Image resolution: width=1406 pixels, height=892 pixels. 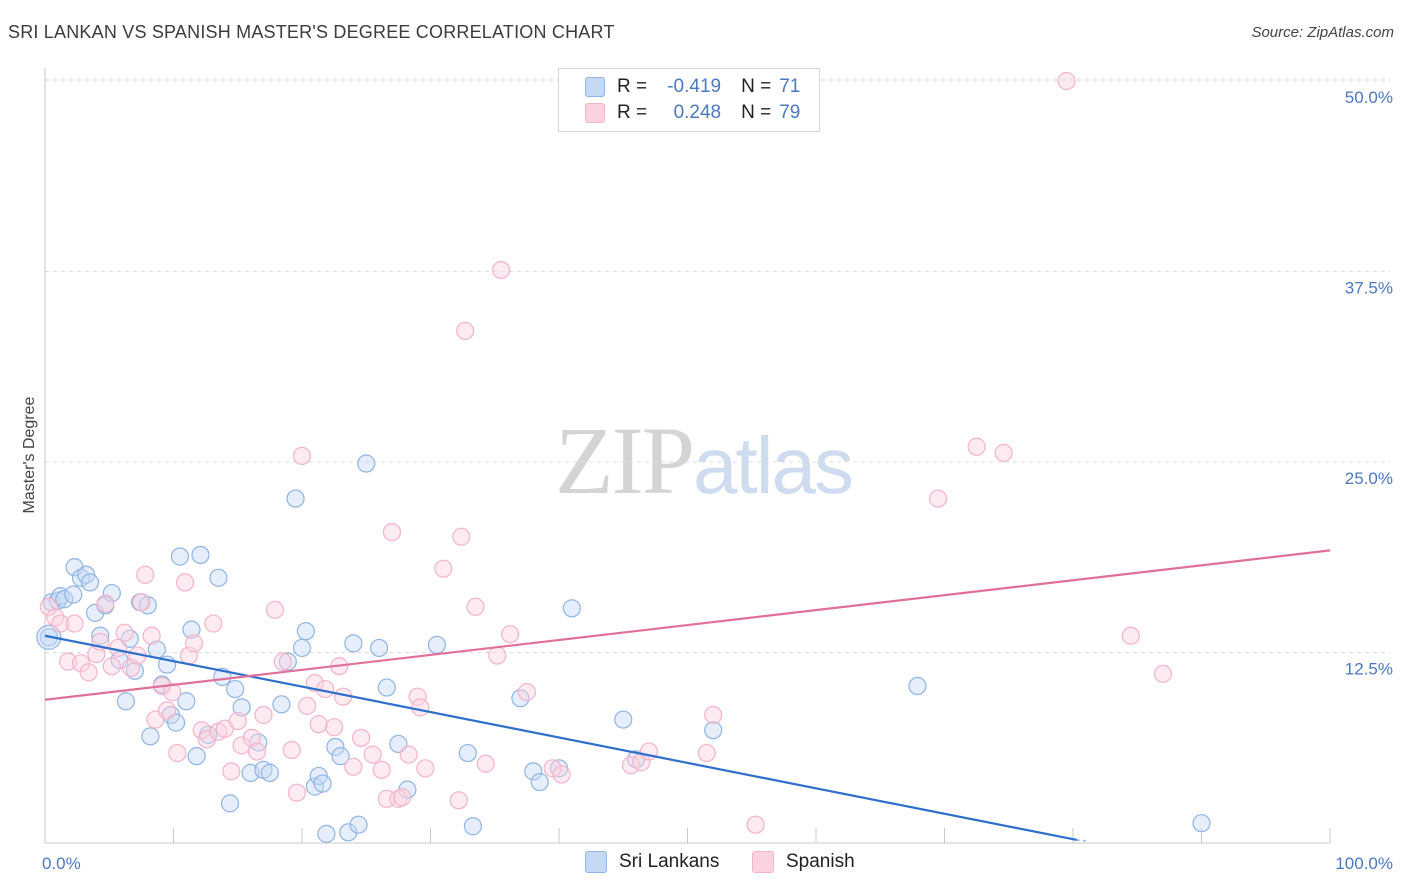 What do you see at coordinates (595, 87) in the screenshot?
I see `sri-lankans-swatch` at bounding box center [595, 87].